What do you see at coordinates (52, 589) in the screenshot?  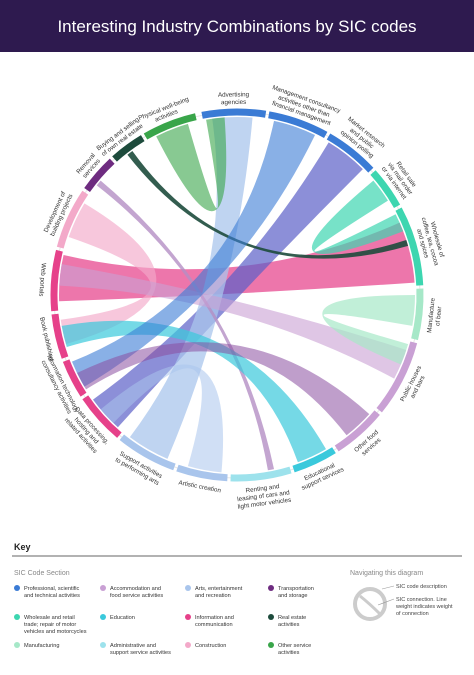 I see `key-label: Professional, scientific` at bounding box center [52, 589].